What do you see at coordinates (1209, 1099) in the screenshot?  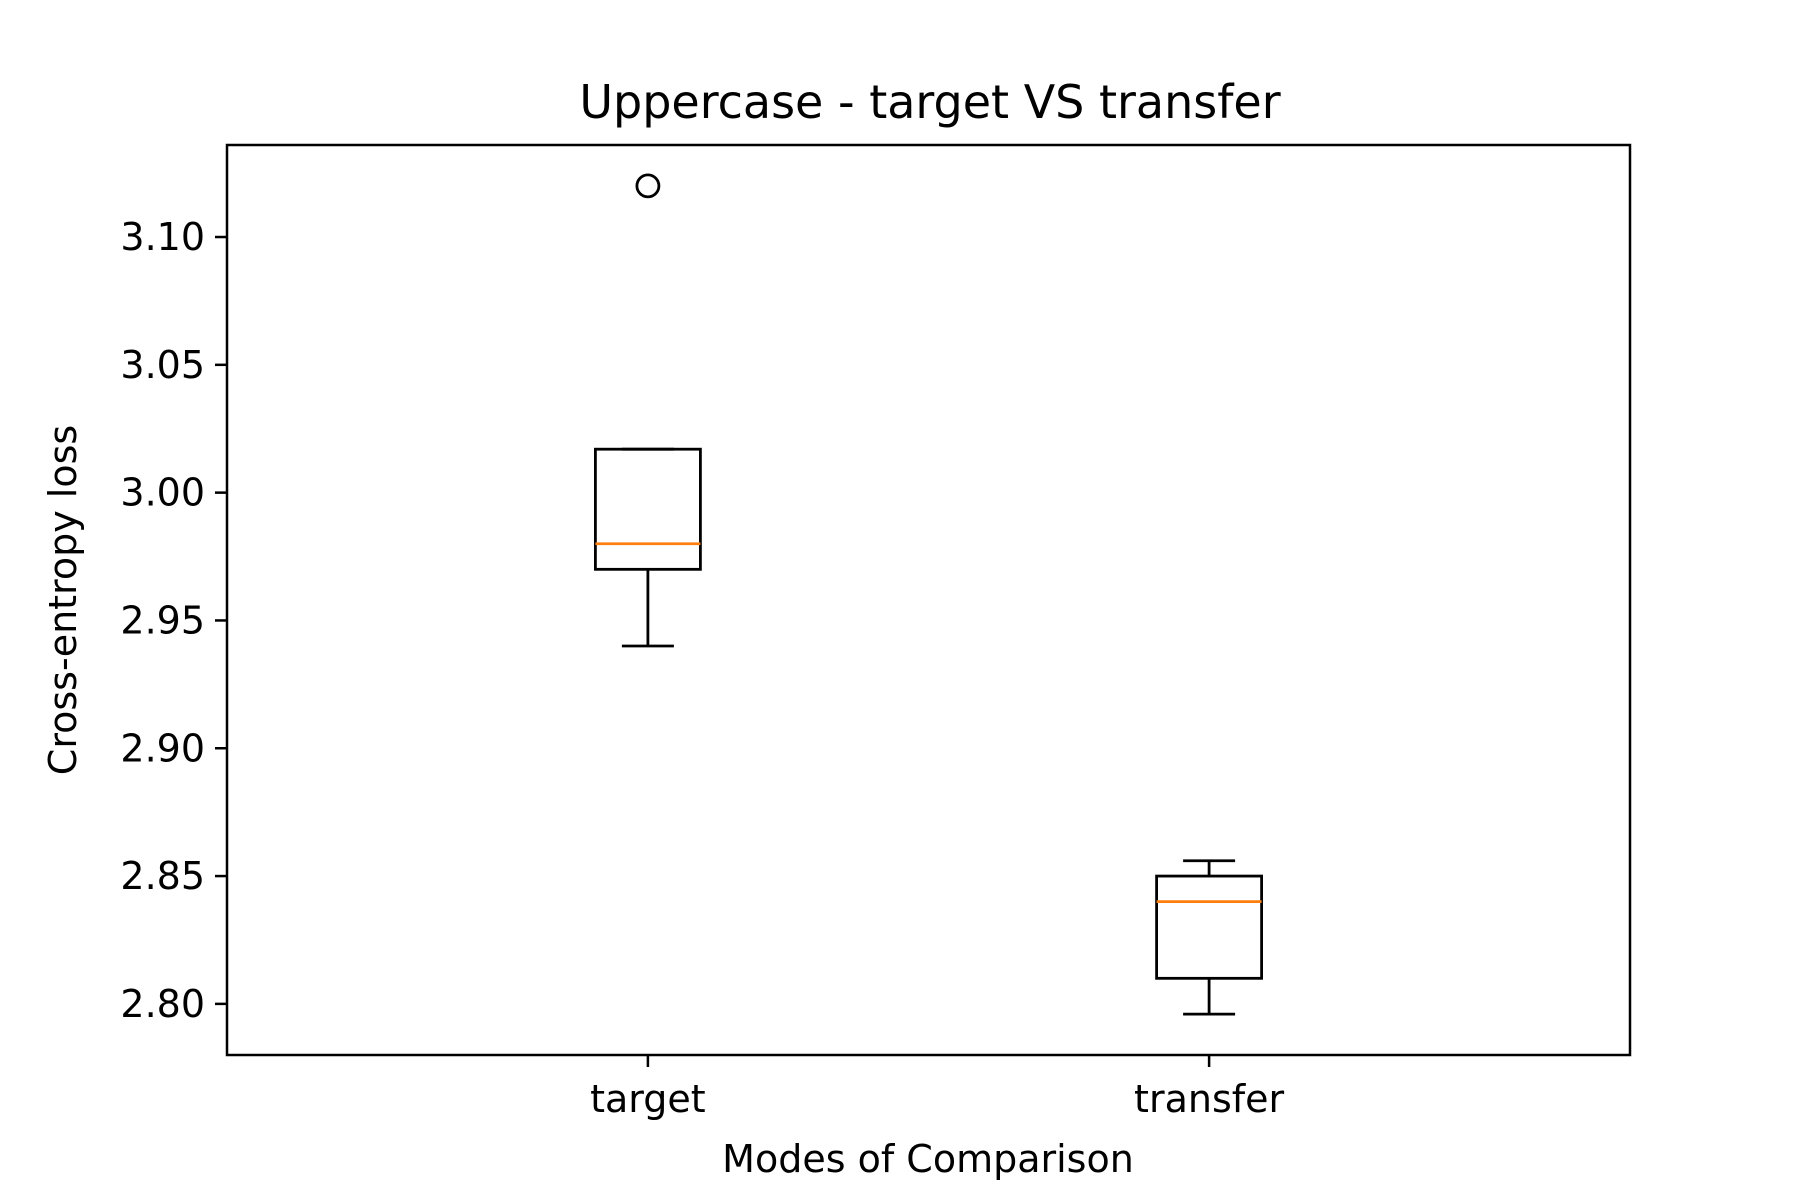 I see `x-tick-label: transfer` at bounding box center [1209, 1099].